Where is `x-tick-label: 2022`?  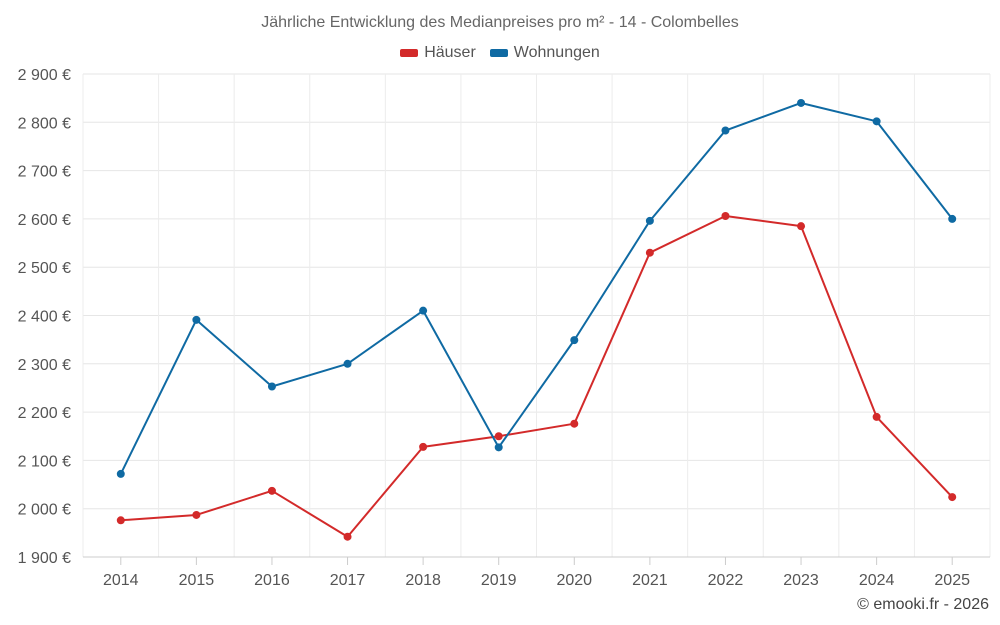
x-tick-label: 2022 is located at coordinates (726, 580).